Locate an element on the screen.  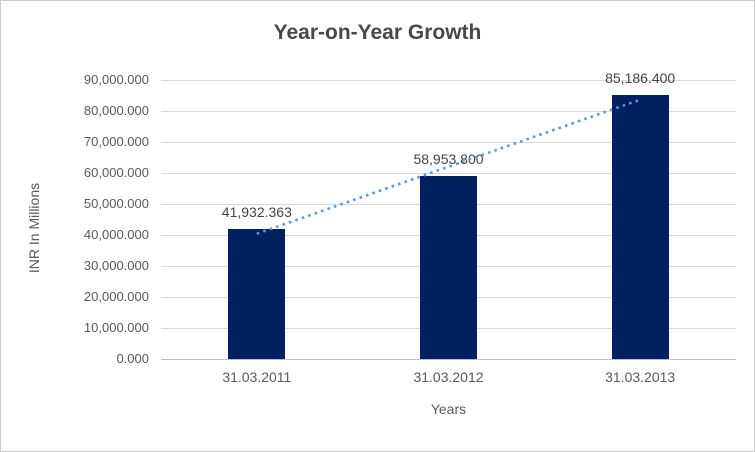
x-tick-label: 31.03.2013 is located at coordinates (640, 377).